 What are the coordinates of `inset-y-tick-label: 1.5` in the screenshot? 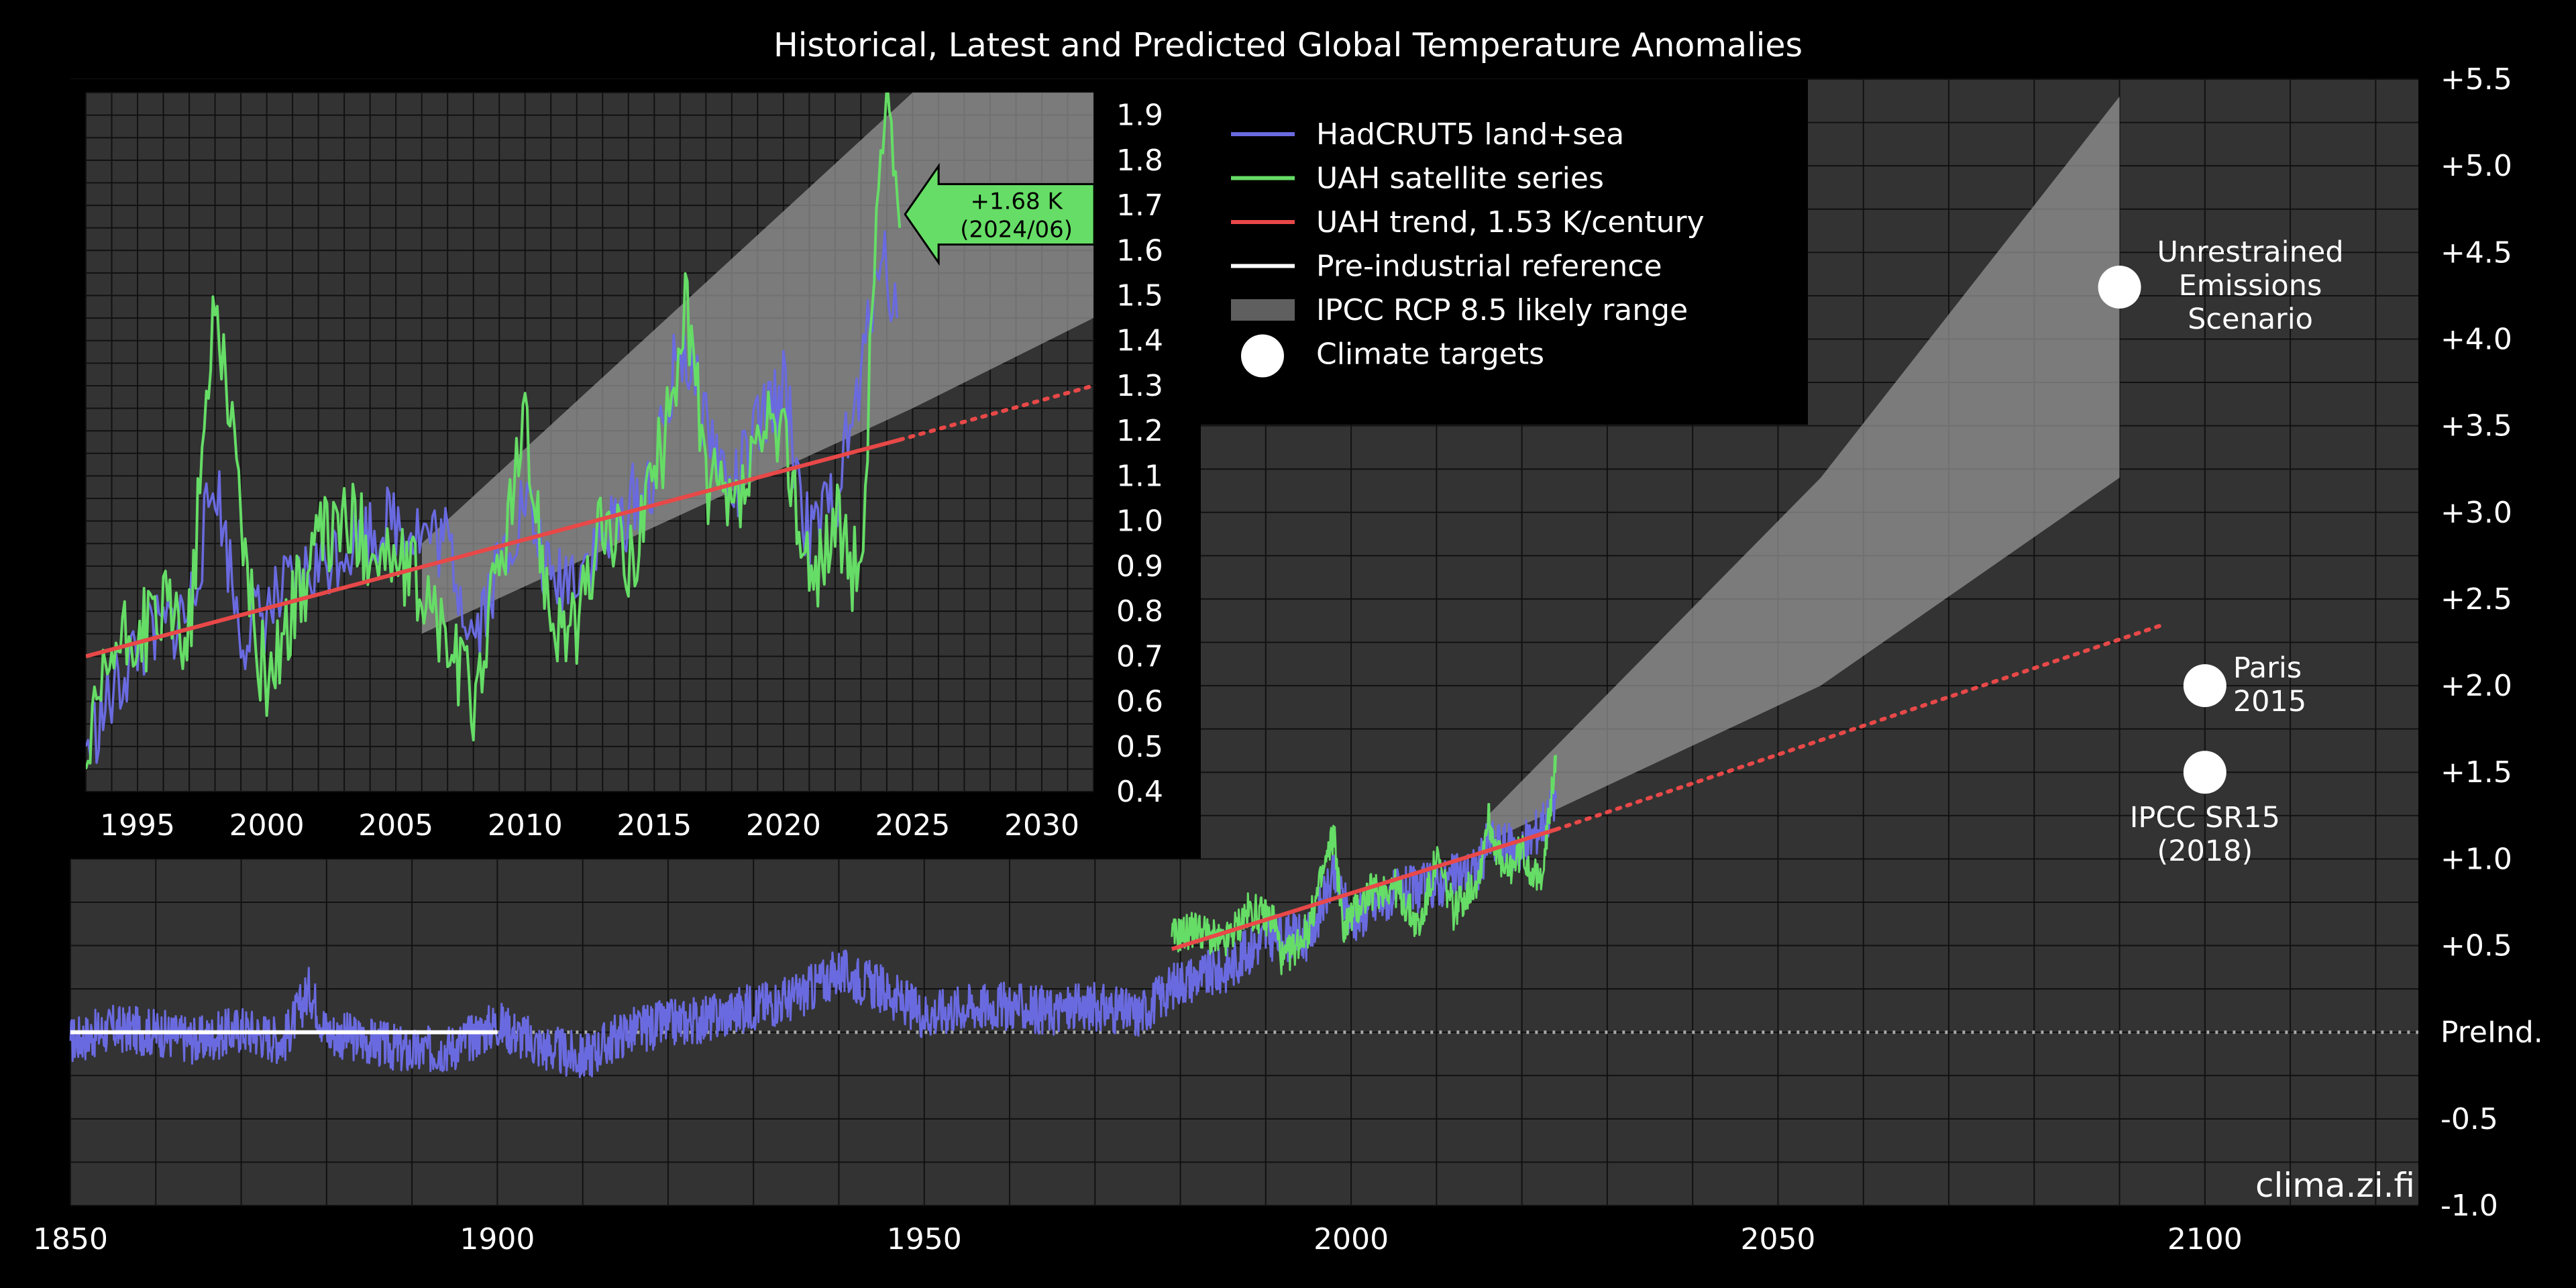 It's located at (1139, 296).